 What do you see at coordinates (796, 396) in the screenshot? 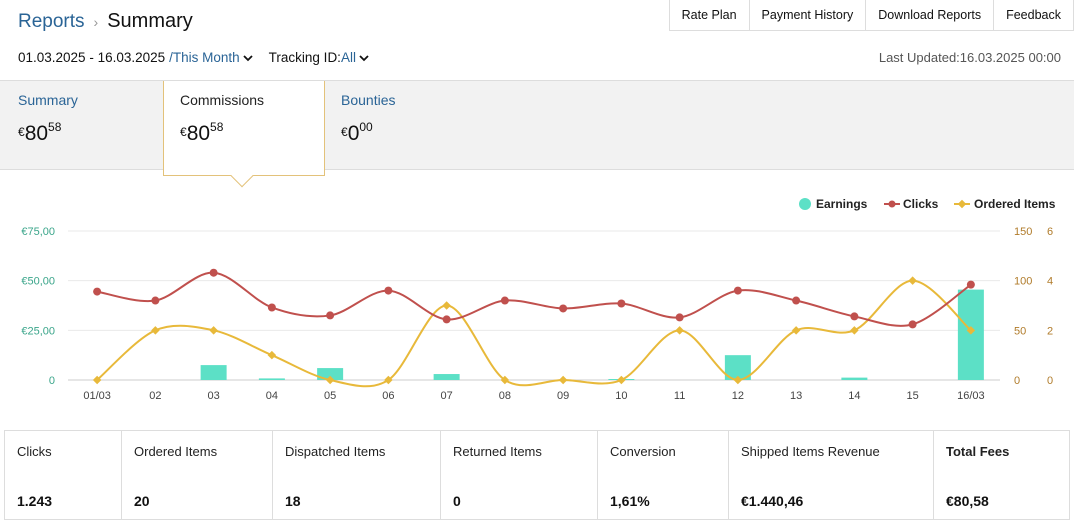
I see `x-axis-tick: 13` at bounding box center [796, 396].